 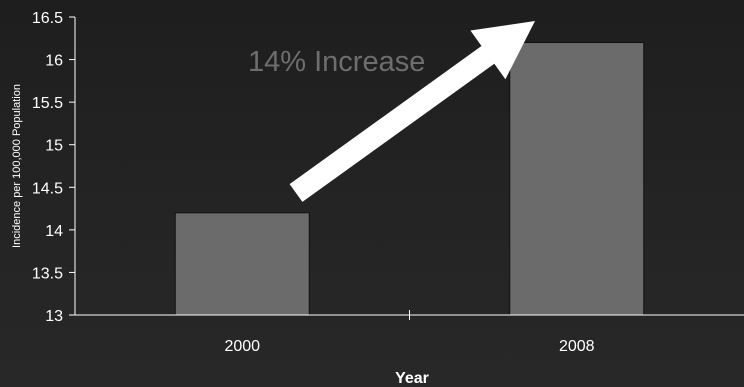 I want to click on y-tick-label: 13.5, so click(x=47, y=273).